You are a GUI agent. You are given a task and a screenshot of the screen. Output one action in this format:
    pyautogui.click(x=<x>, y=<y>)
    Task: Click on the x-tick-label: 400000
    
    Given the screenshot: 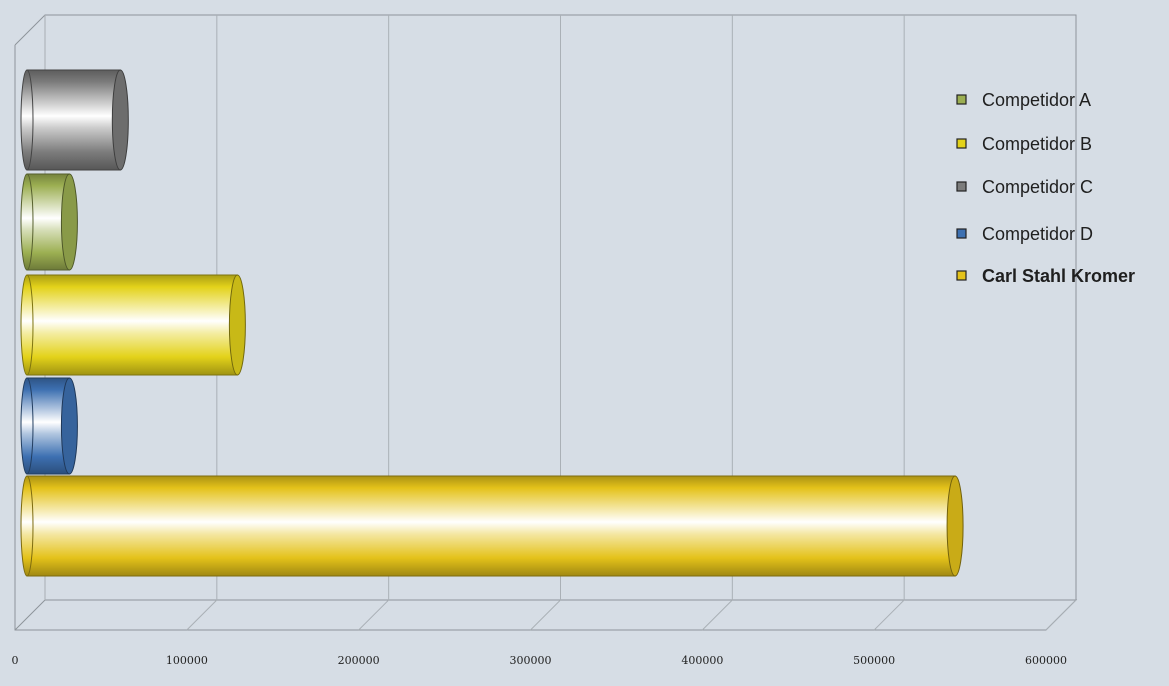 What is the action you would take?
    pyautogui.click(x=702, y=660)
    